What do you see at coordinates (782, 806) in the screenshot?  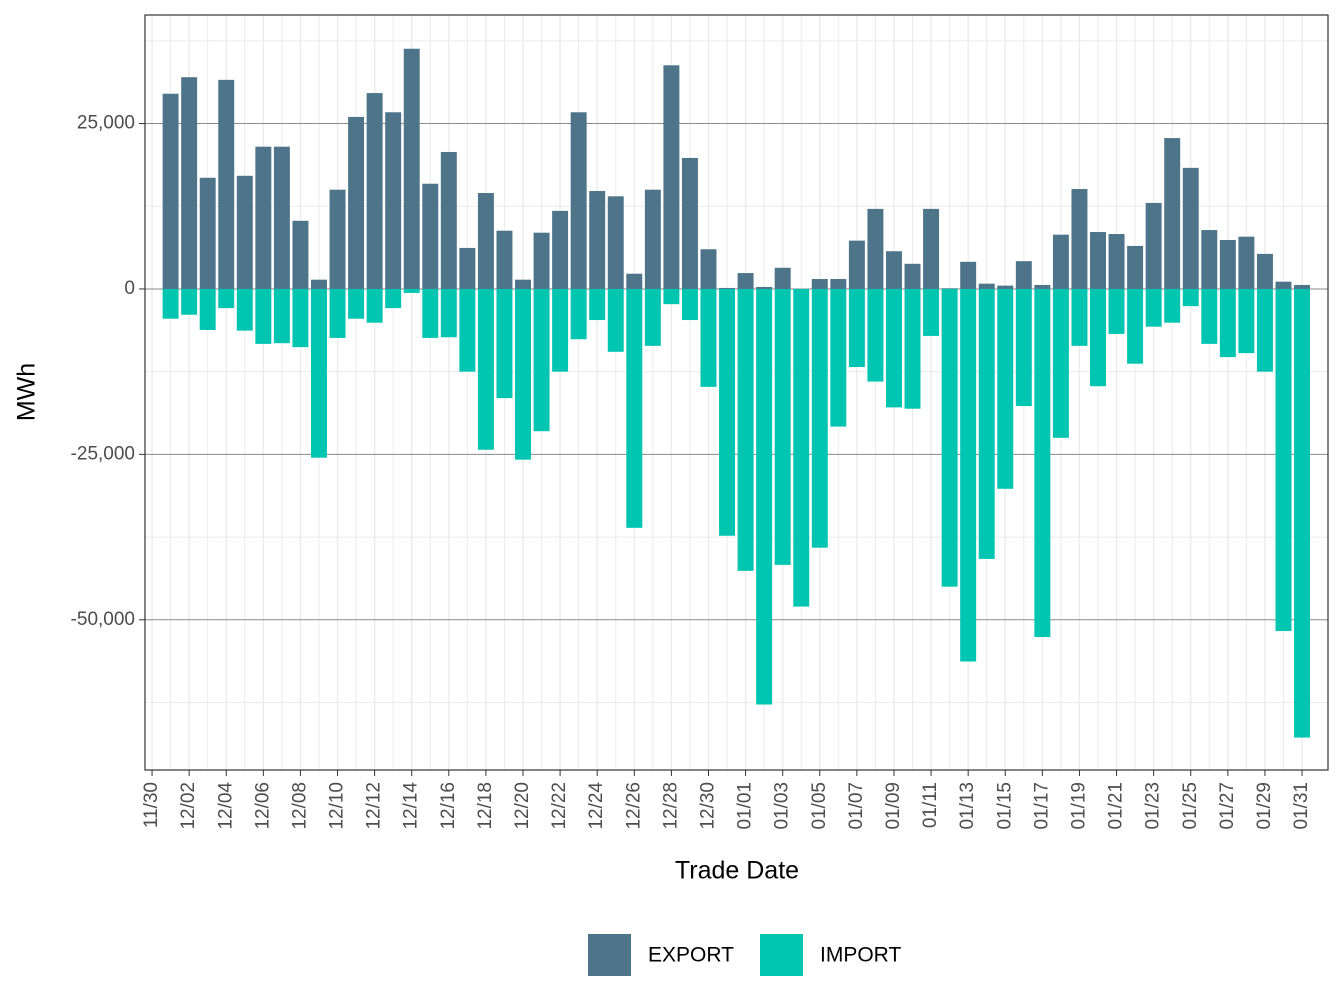 I see `x-tick-label: 01/03` at bounding box center [782, 806].